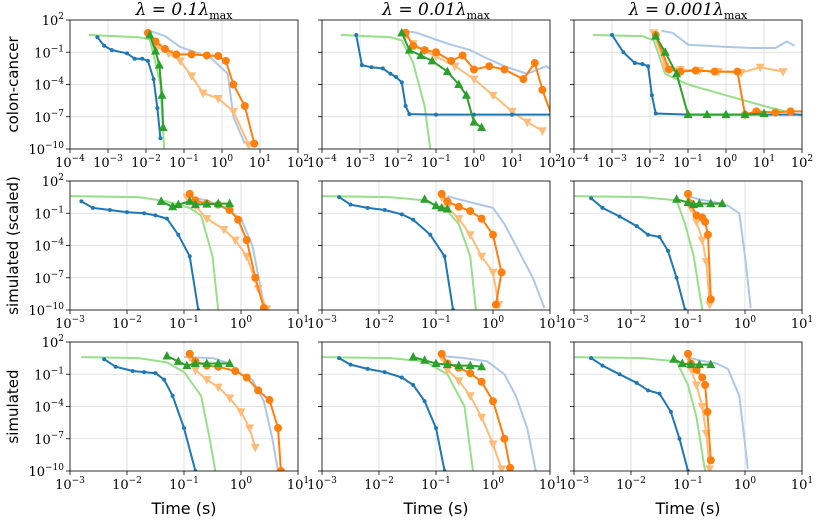 The width and height of the screenshot is (822, 522). What do you see at coordinates (46, 149) in the screenshot?
I see `y-tick-label: 10⁻¹⁰` at bounding box center [46, 149].